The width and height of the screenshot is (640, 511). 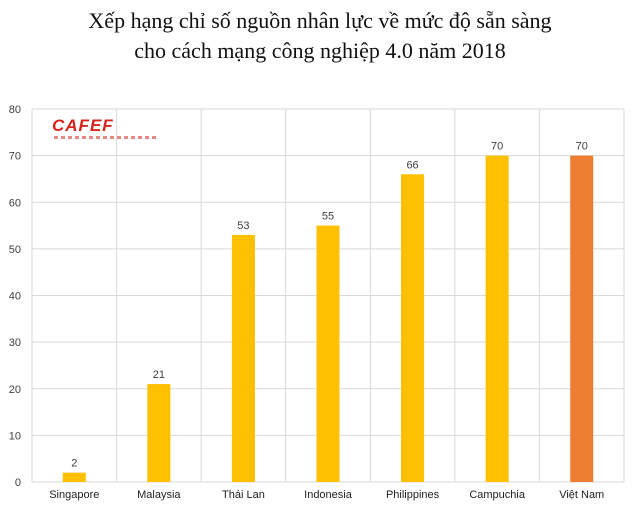 What do you see at coordinates (159, 375) in the screenshot?
I see `data-label: 21` at bounding box center [159, 375].